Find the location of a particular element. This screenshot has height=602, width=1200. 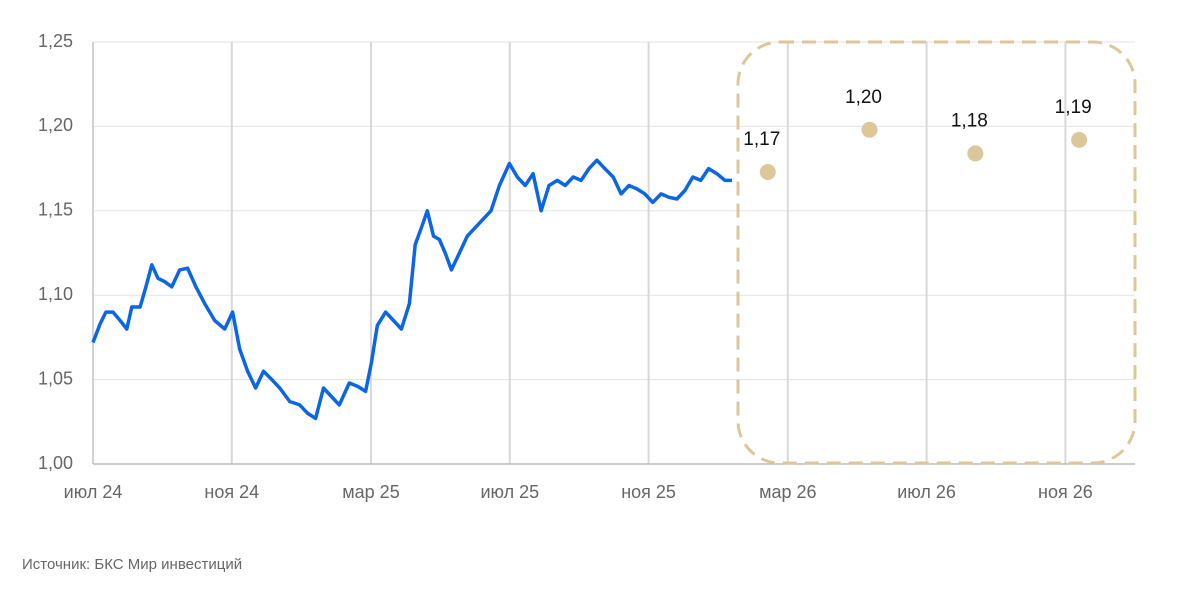

y-tick-label: 1,10 is located at coordinates (55, 294).